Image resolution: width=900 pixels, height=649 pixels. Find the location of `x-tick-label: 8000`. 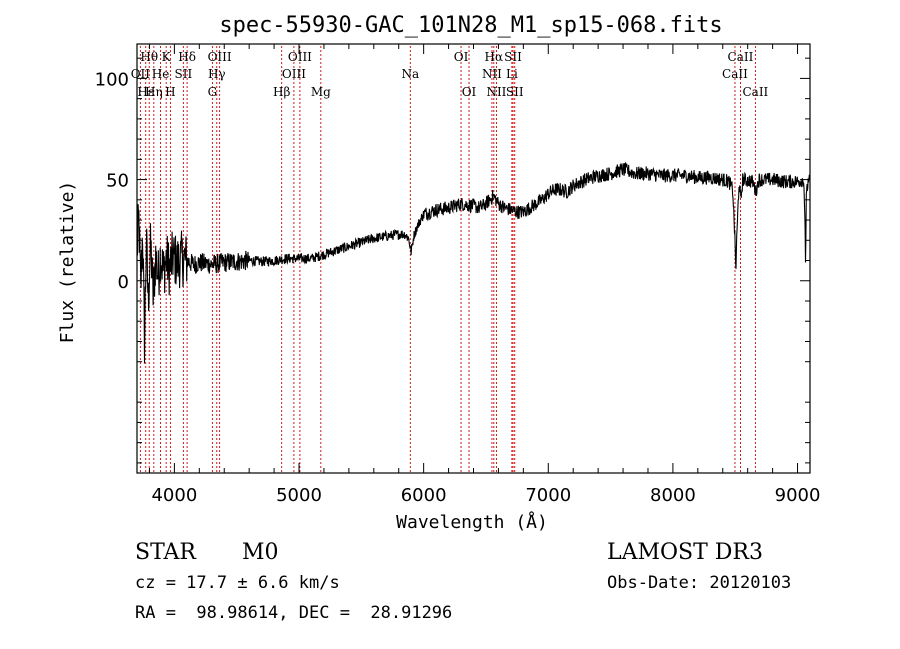

x-tick-label: 8000 is located at coordinates (673, 495).